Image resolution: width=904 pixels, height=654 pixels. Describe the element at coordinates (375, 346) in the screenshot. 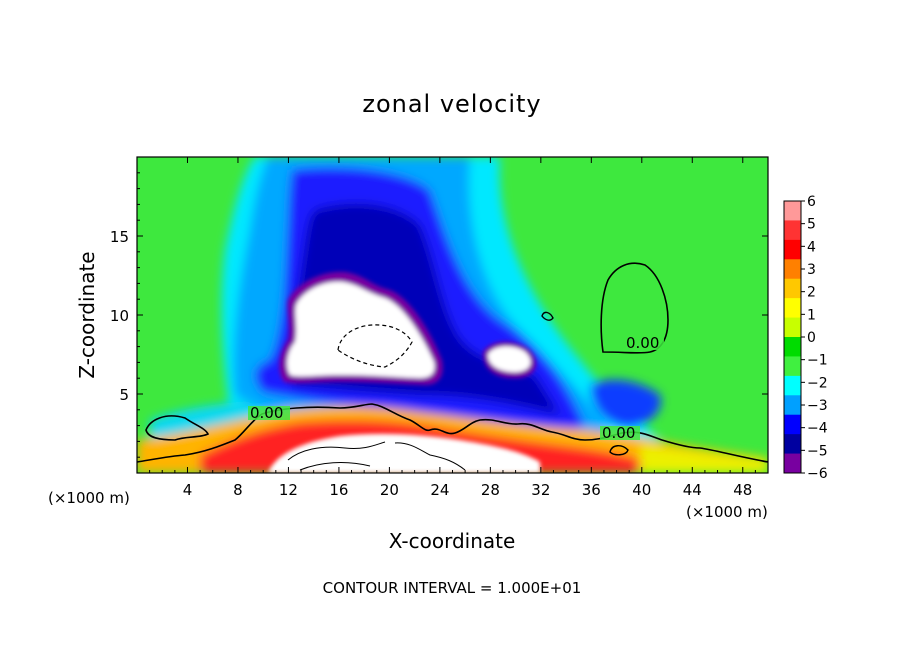

I see `negative-contour-dashed` at that location.